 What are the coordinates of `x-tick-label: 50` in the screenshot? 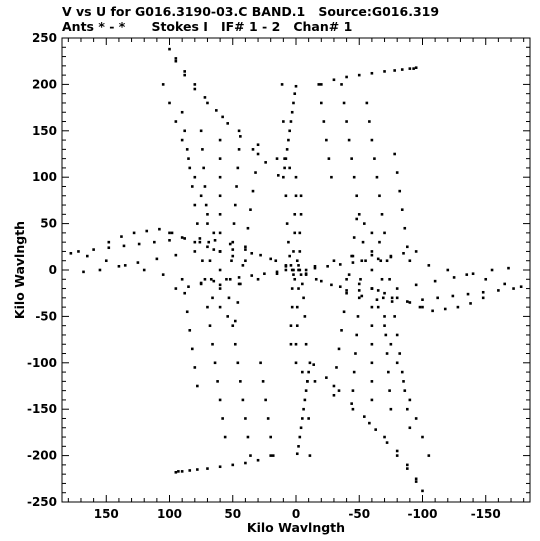 It's located at (232, 514).